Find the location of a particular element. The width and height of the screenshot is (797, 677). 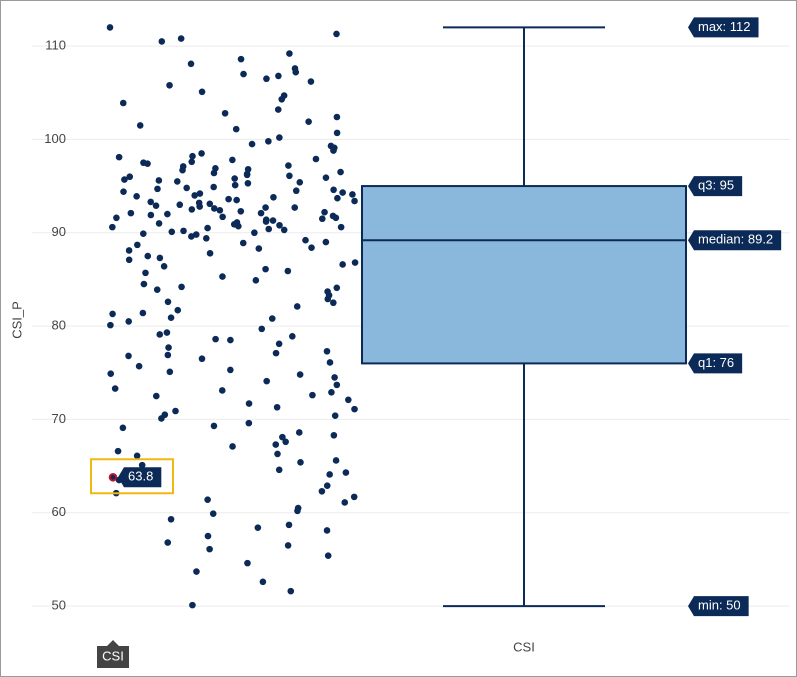

x-tick-label: CSI is located at coordinates (524, 646).